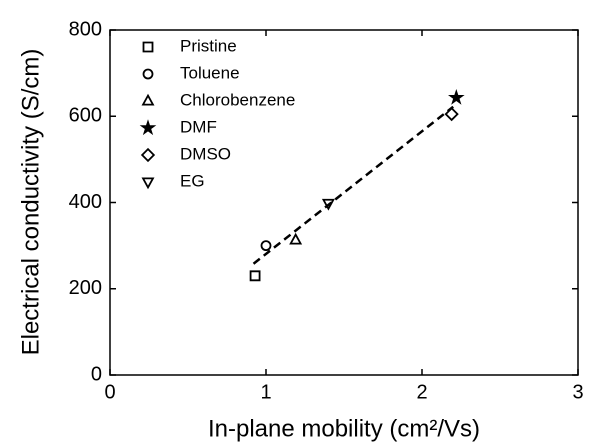 This screenshot has height=445, width=590. Describe the element at coordinates (109, 392) in the screenshot. I see `x-tick-label: 0` at that location.